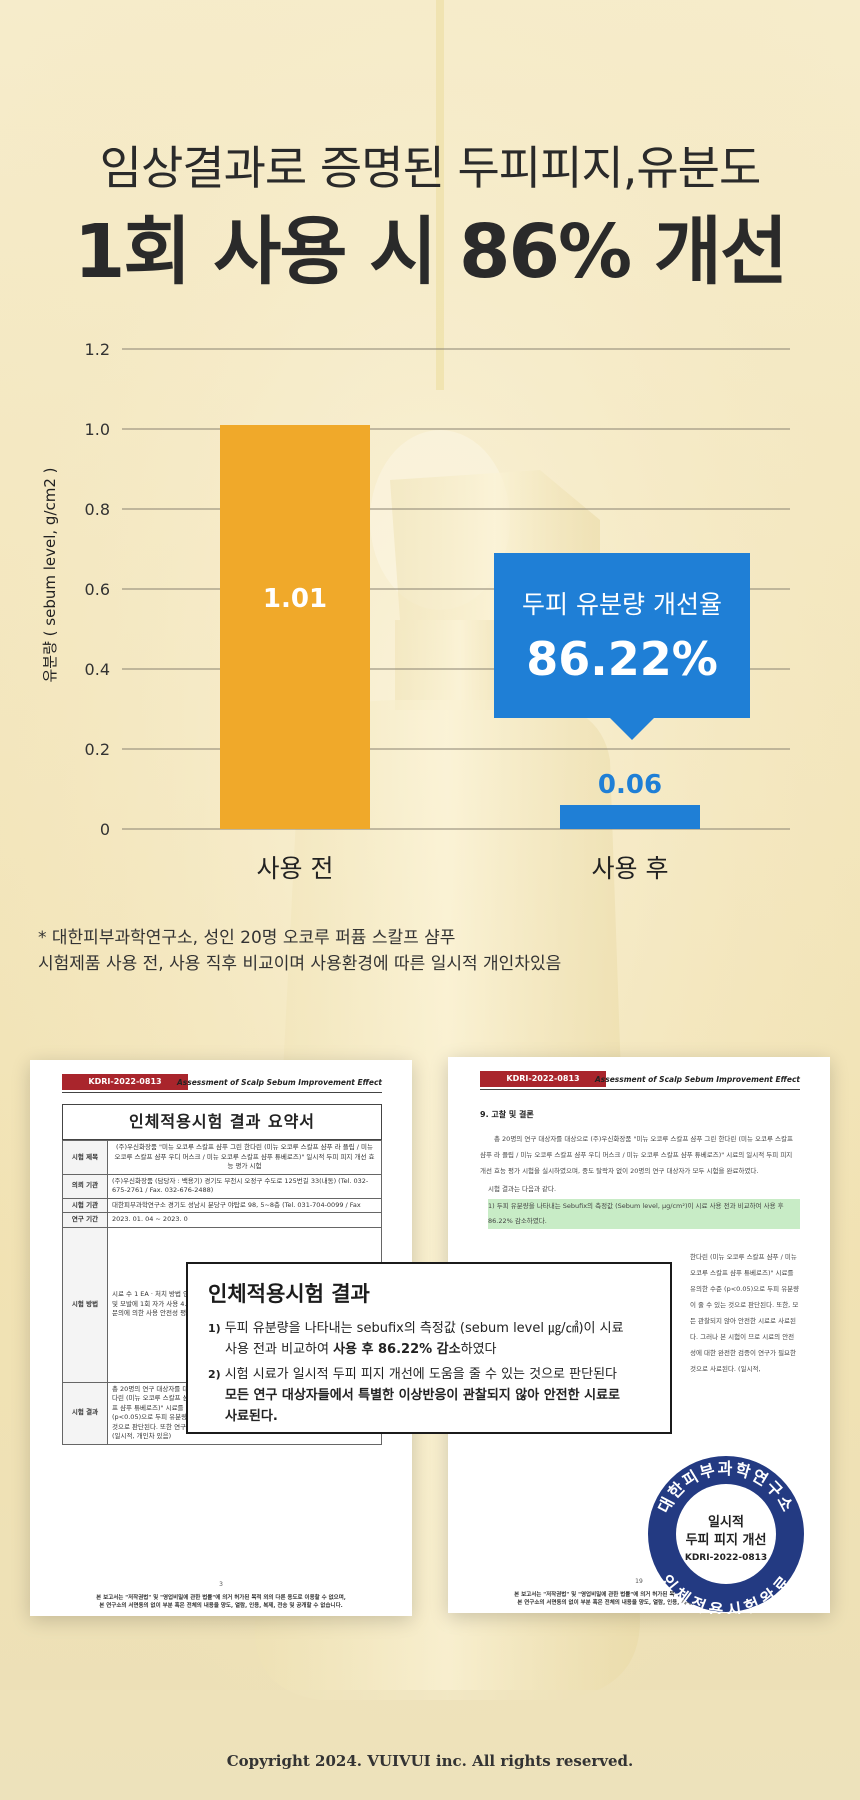  Describe the element at coordinates (85, 1157) in the screenshot. I see `row-label: 시험 제목` at that location.